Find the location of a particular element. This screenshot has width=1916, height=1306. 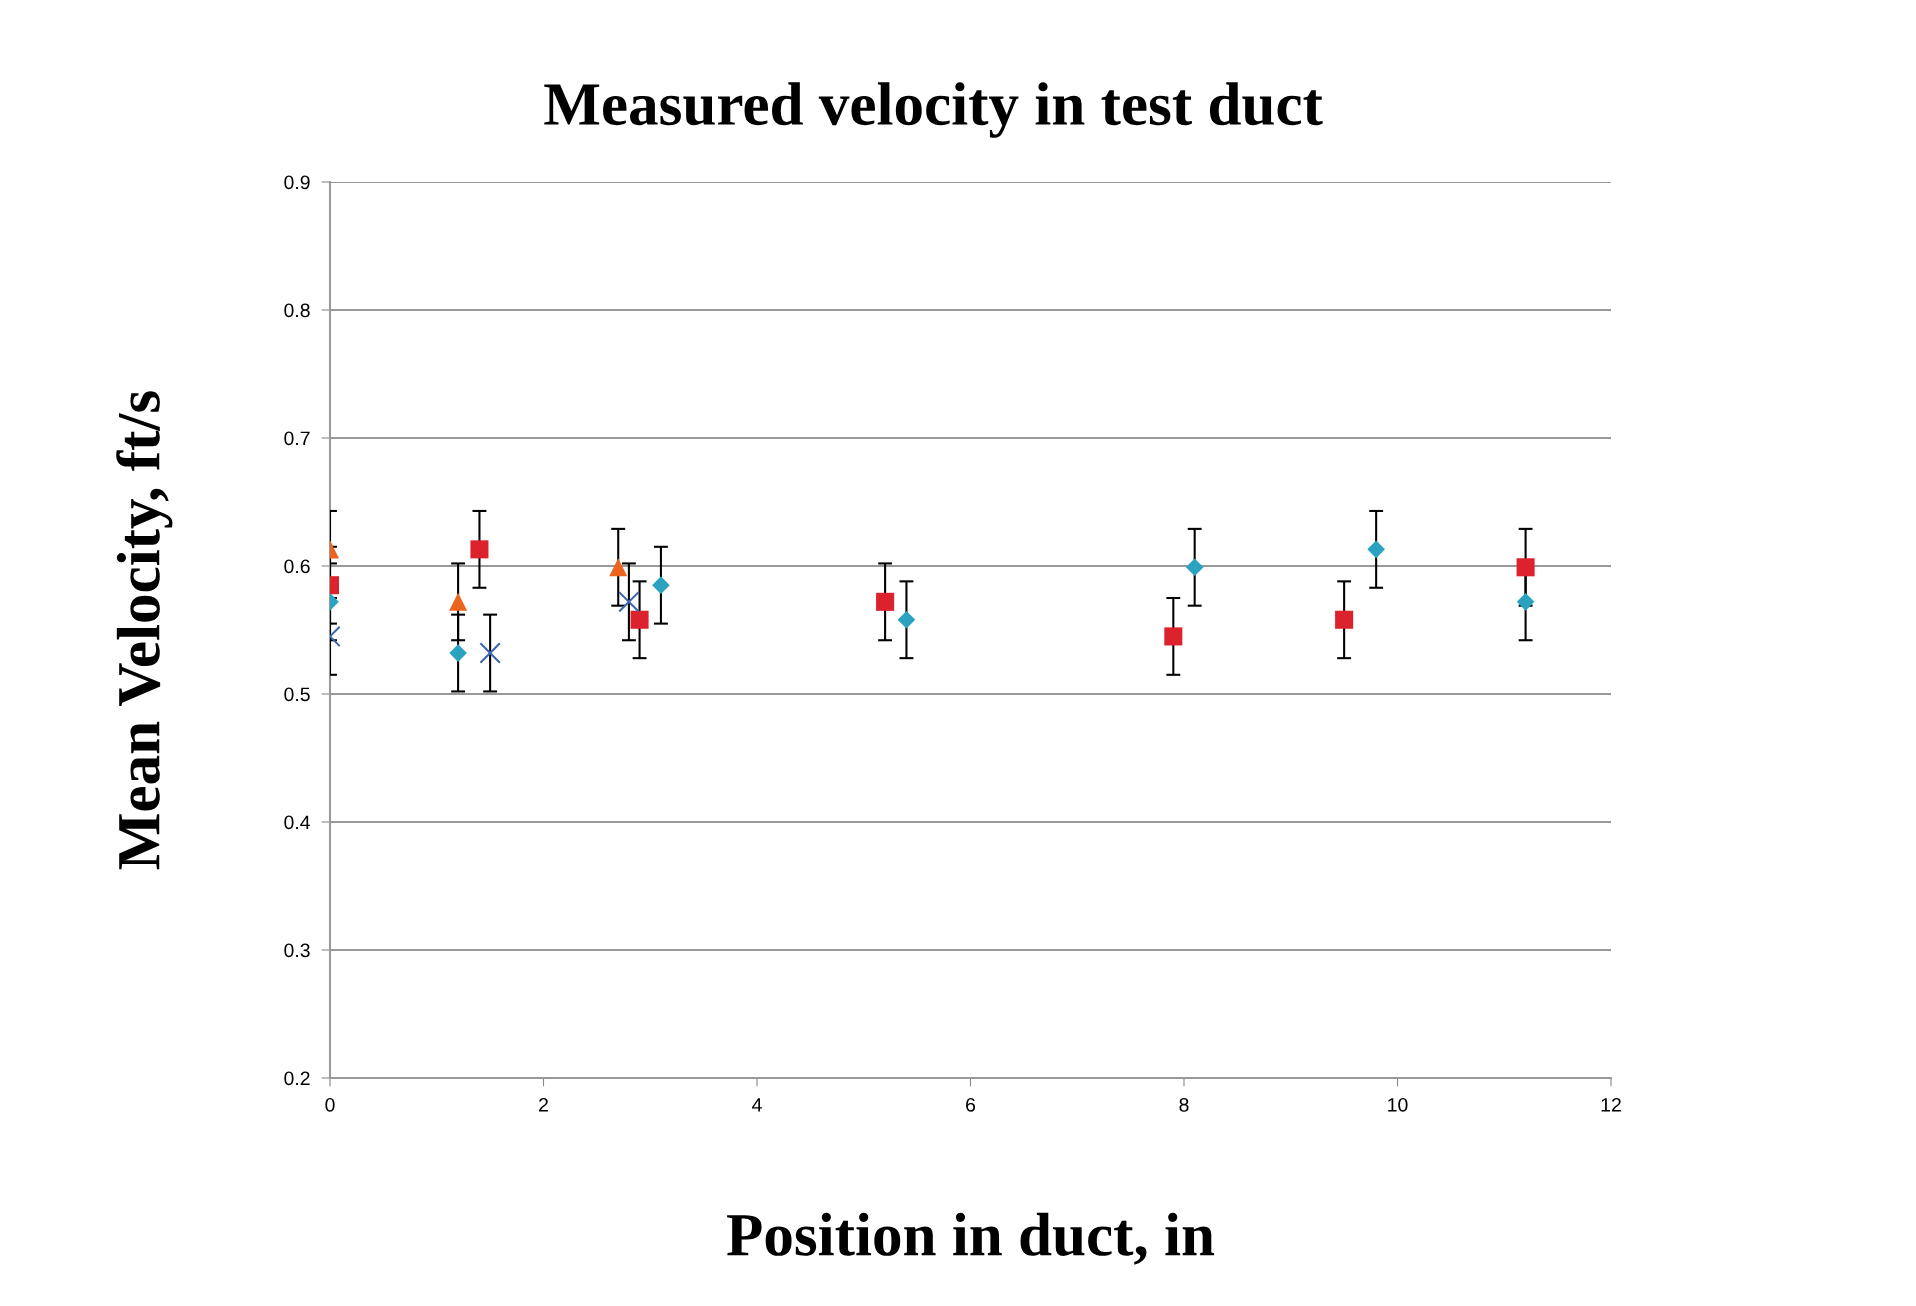

x-tick-label: 4 is located at coordinates (757, 1105).